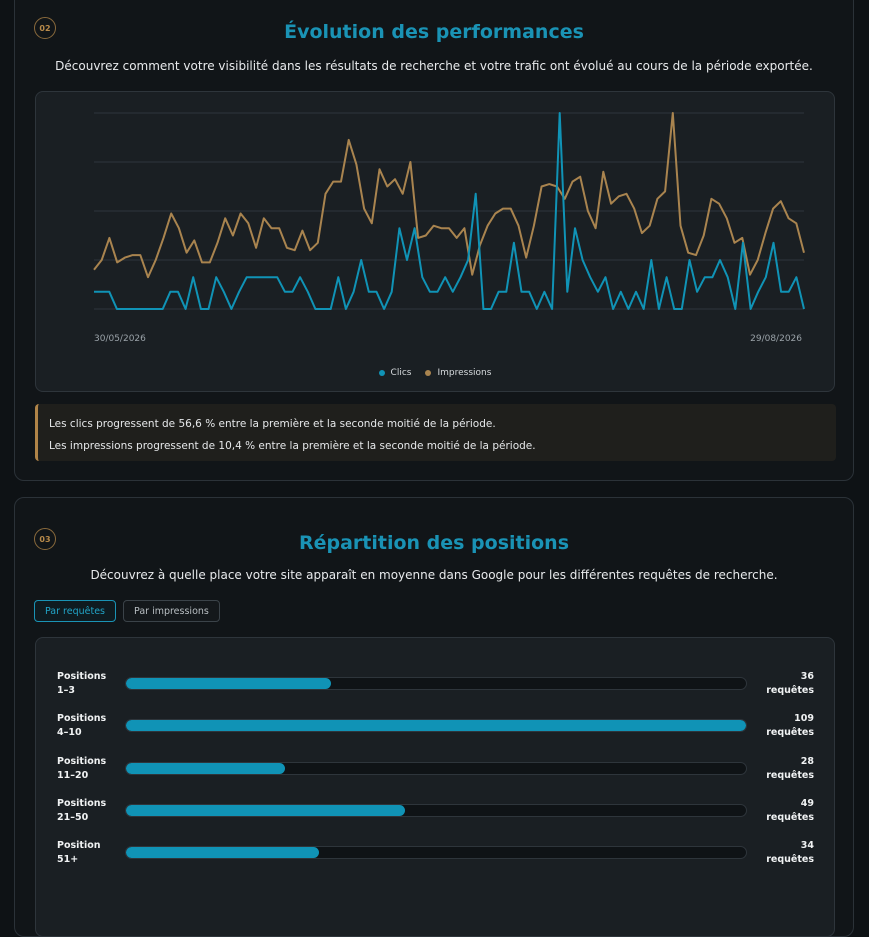 The height and width of the screenshot is (937, 869). Describe the element at coordinates (807, 676) in the screenshot. I see `count-value: 36` at that location.